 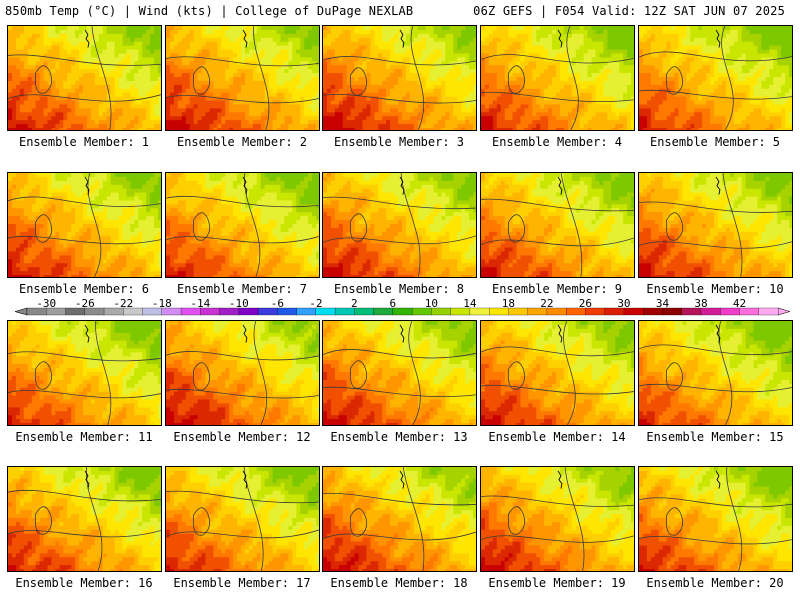 What do you see at coordinates (783, 311) in the screenshot?
I see `colorbar-max-arrow` at bounding box center [783, 311].